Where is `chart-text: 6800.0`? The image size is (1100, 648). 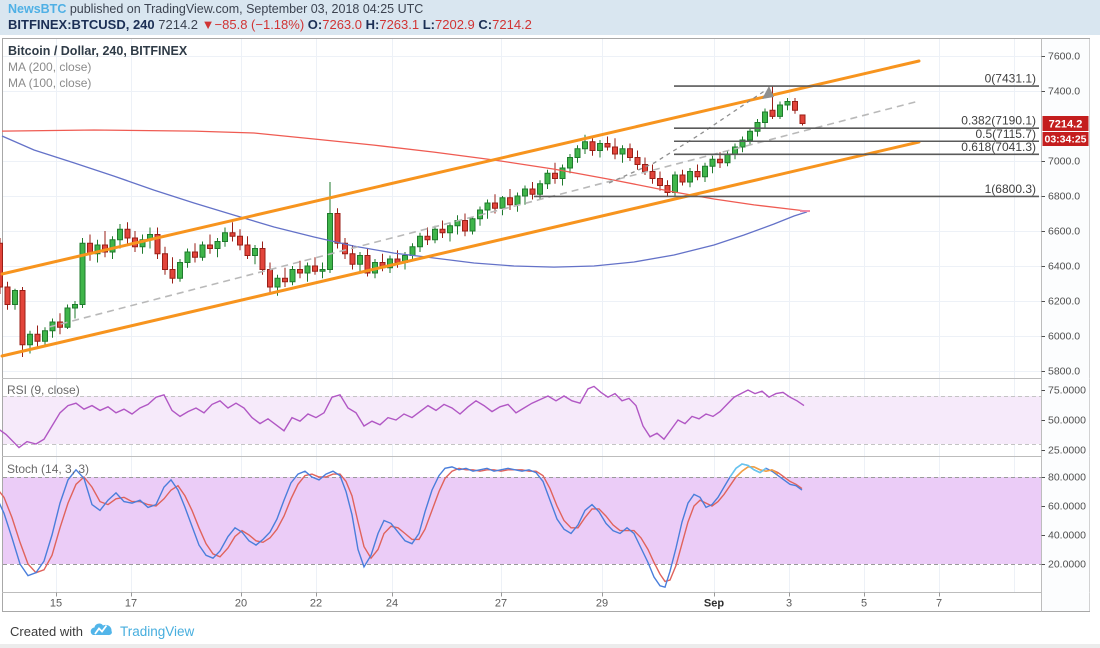 chart-text: 6800.0 is located at coordinates (1064, 197).